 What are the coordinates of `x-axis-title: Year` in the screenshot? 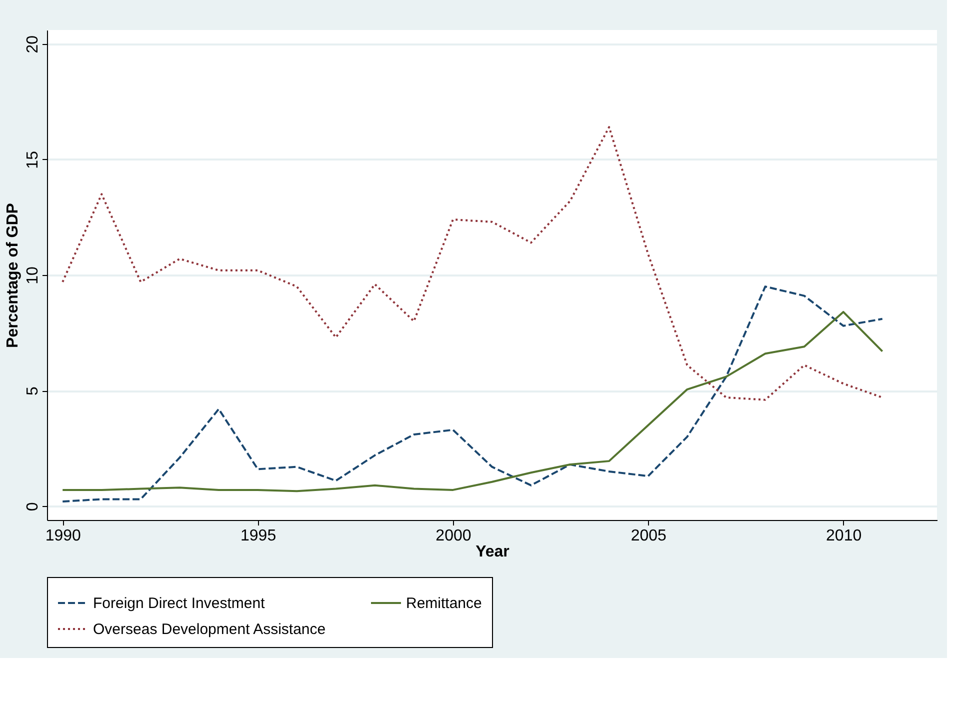 It's located at (493, 552).